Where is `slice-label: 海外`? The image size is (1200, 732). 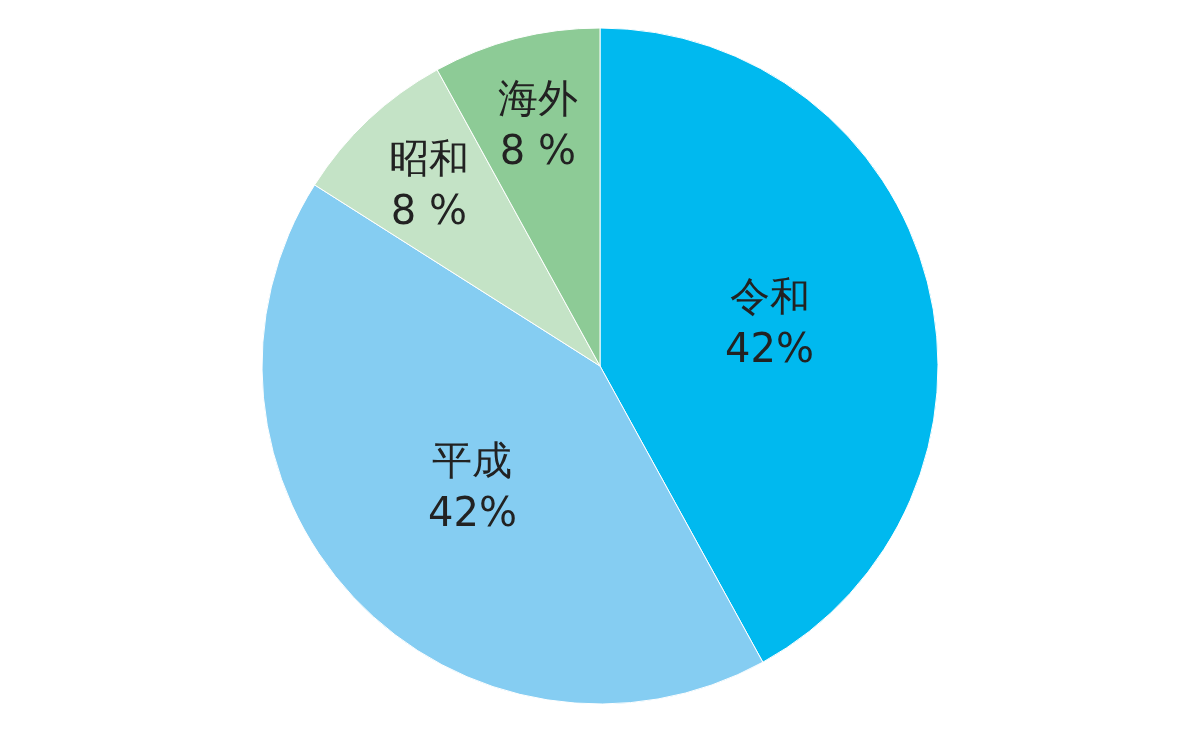
slice-label: 海外 is located at coordinates (537, 97).